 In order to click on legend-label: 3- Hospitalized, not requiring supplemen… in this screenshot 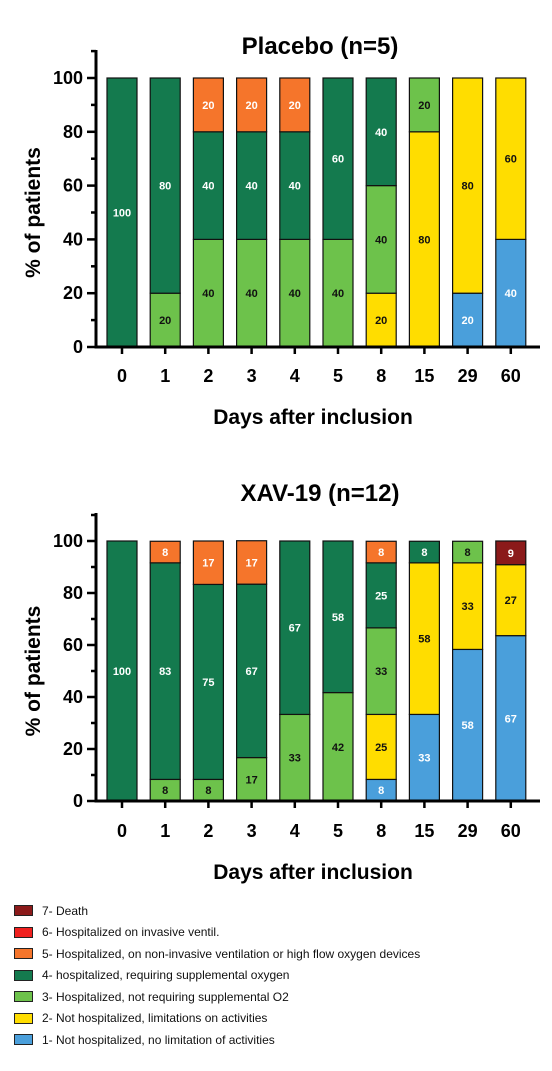, I will do `click(165, 996)`.